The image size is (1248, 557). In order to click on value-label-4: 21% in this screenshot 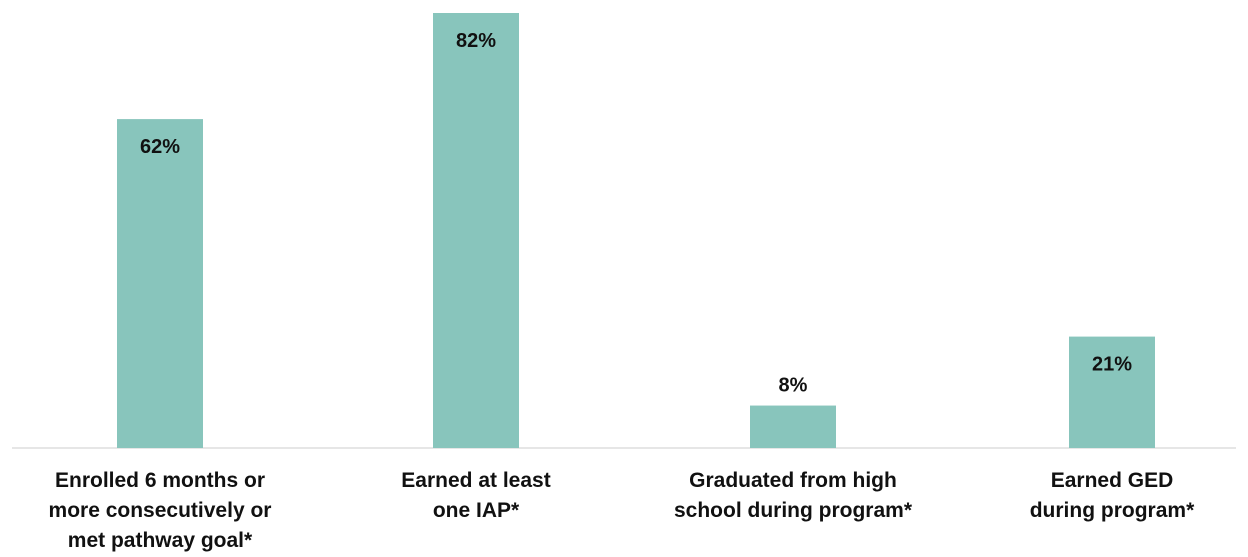, I will do `click(1112, 365)`.